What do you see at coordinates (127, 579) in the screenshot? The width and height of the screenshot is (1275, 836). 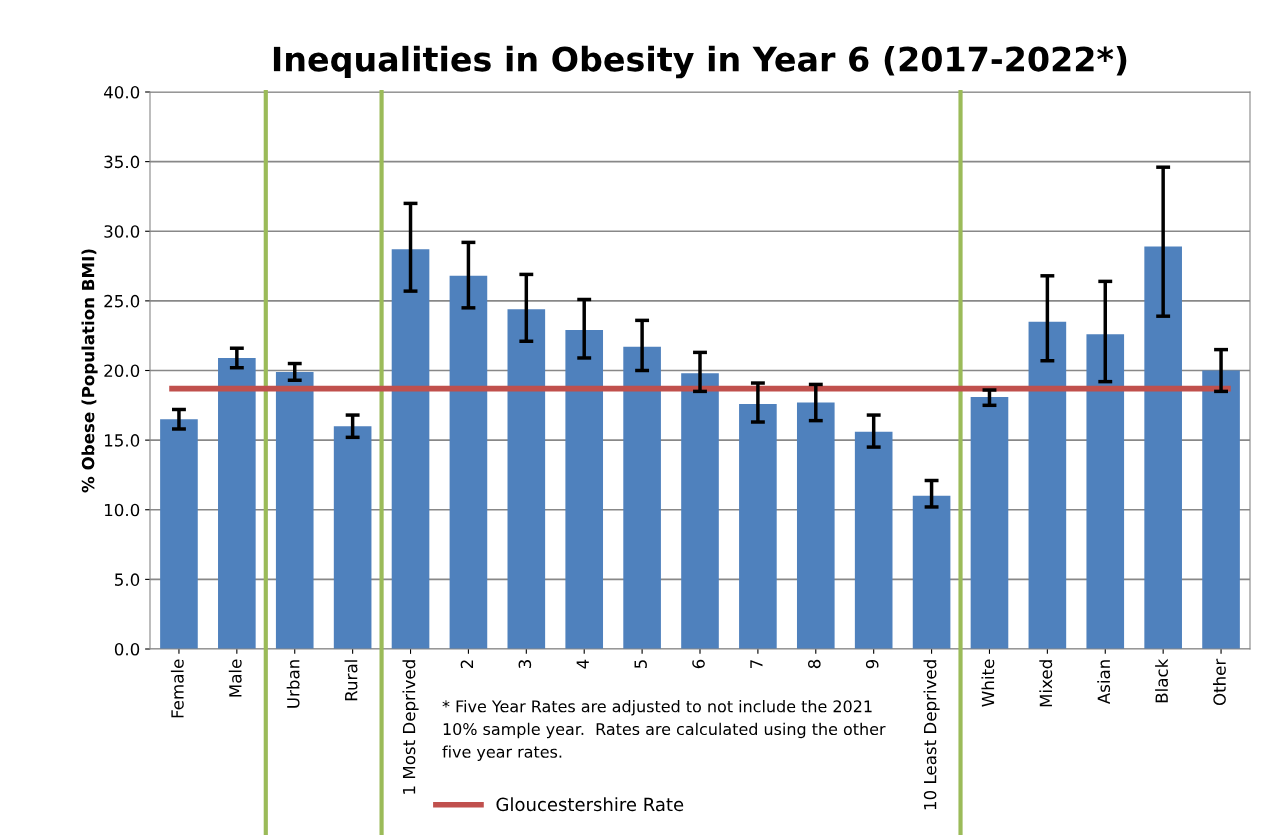 I see `y-tick-label: 5.0` at bounding box center [127, 579].